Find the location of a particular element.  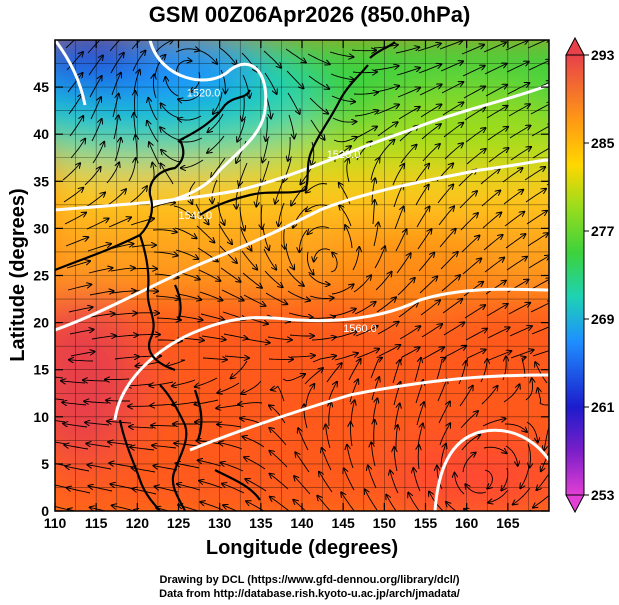

x-tick-label: 130 is located at coordinates (220, 523).